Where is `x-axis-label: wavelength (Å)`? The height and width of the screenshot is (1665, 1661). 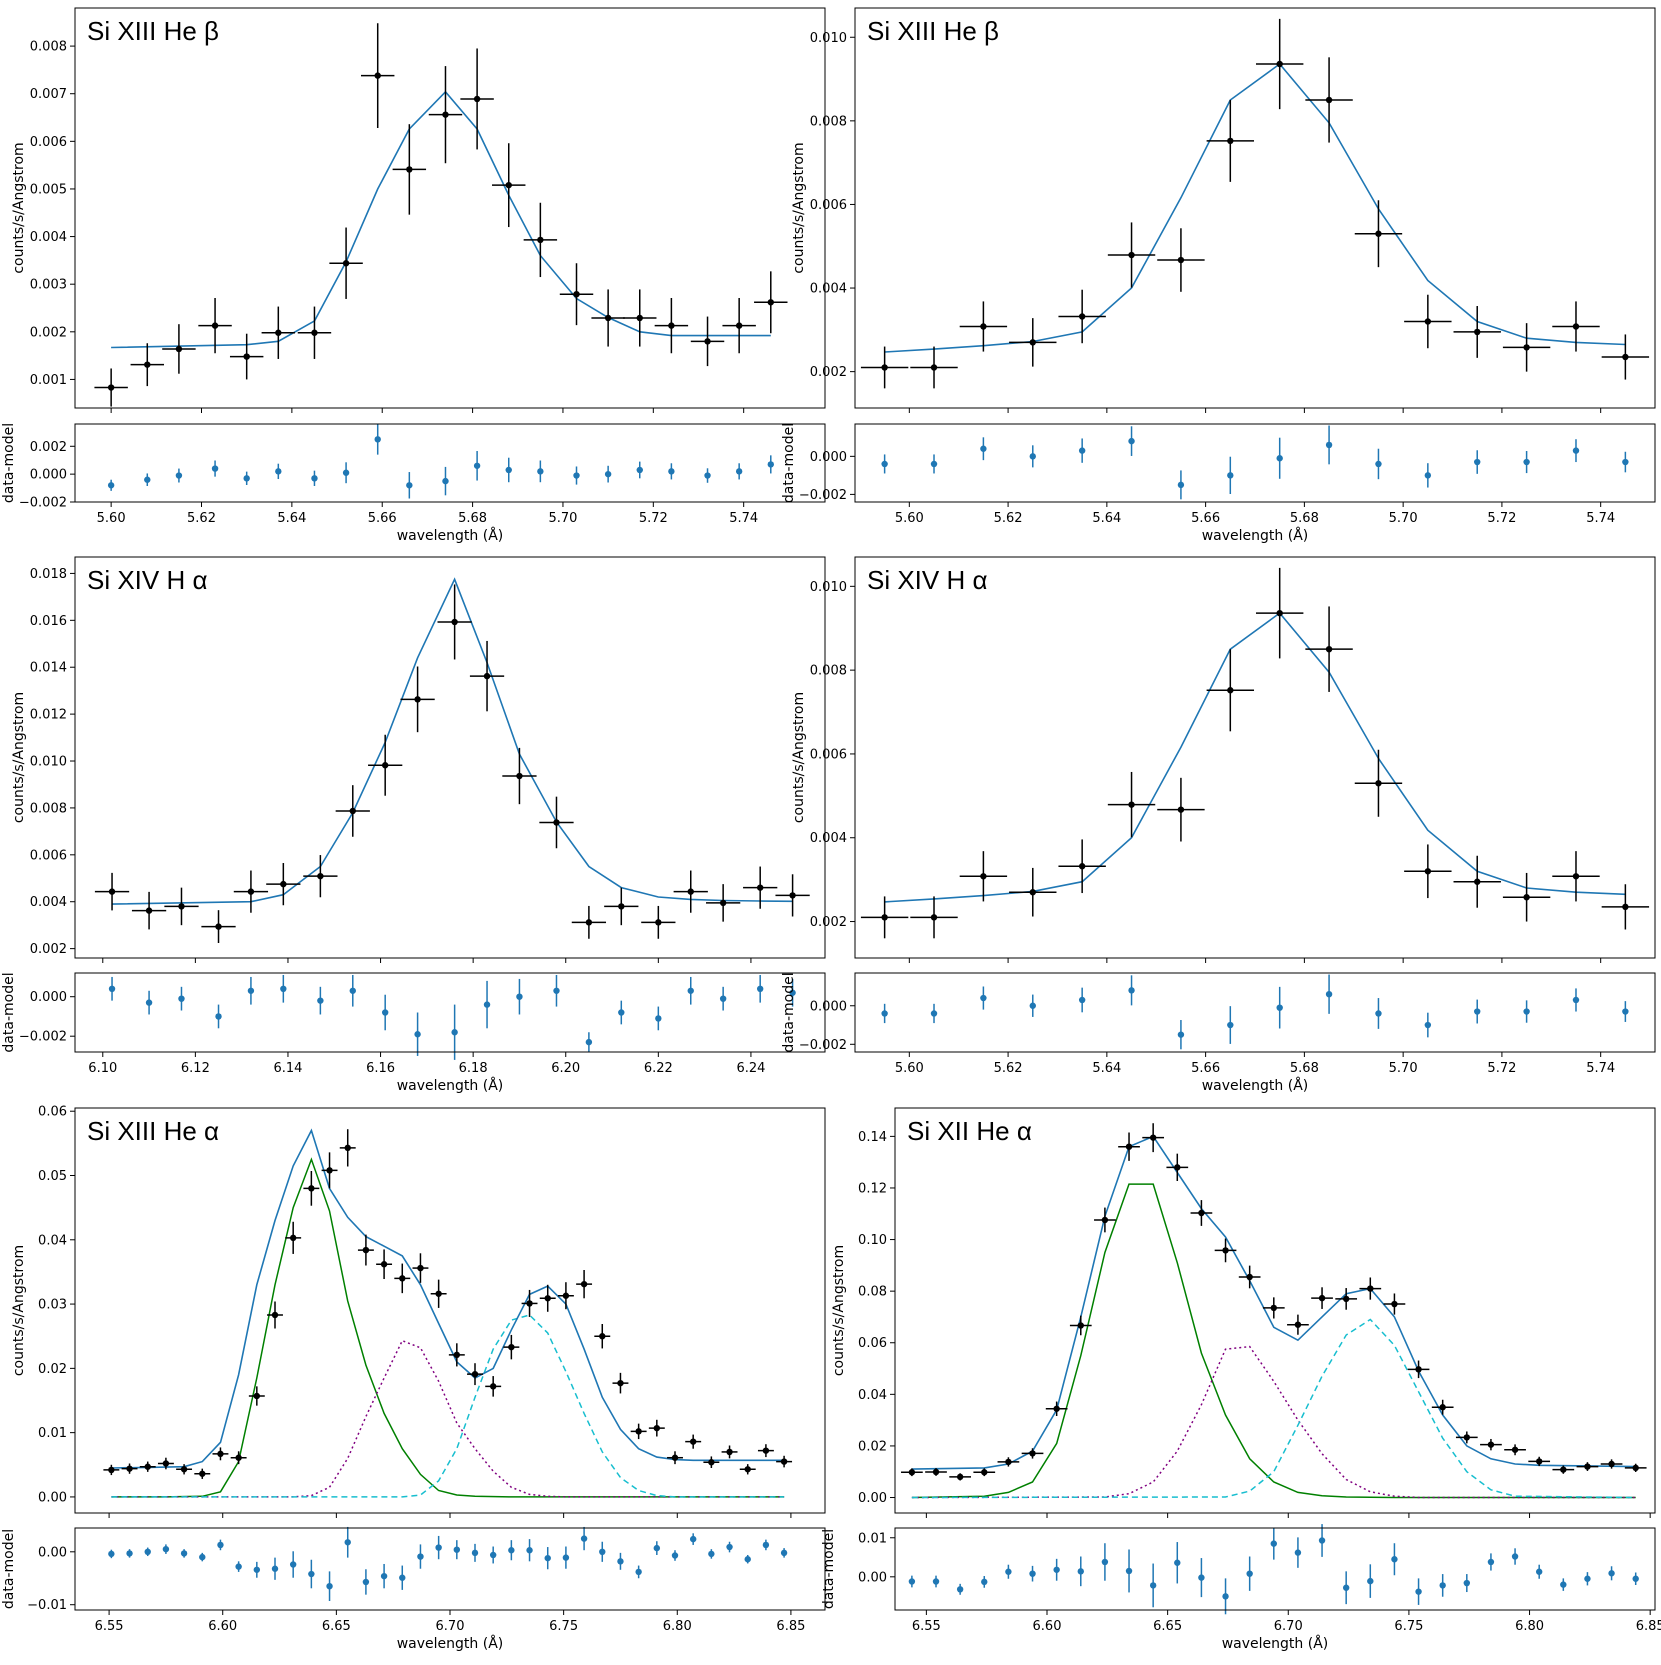
x-axis-label: wavelength (Å) is located at coordinates (1275, 1643).